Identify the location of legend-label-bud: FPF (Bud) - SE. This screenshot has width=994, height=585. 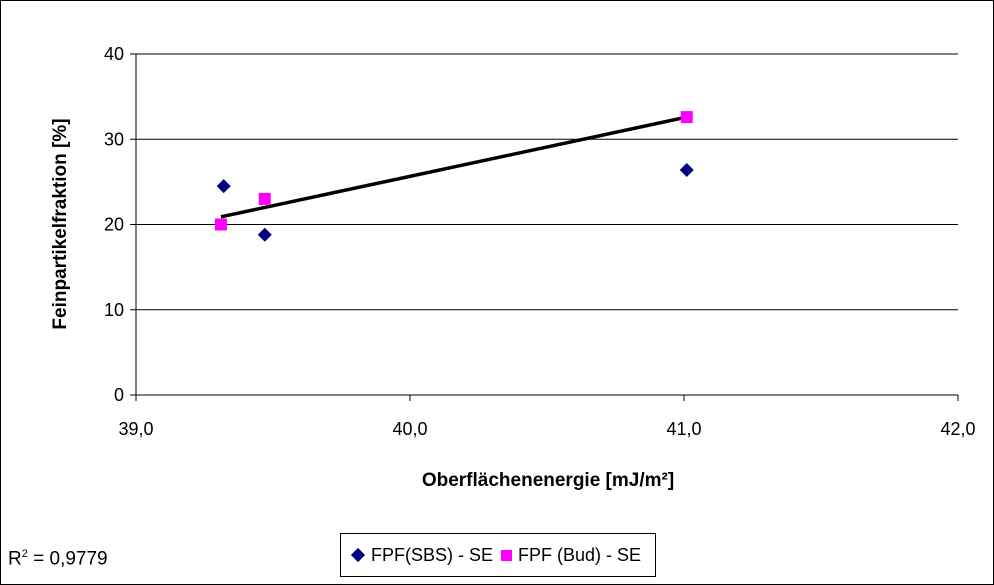
(580, 554).